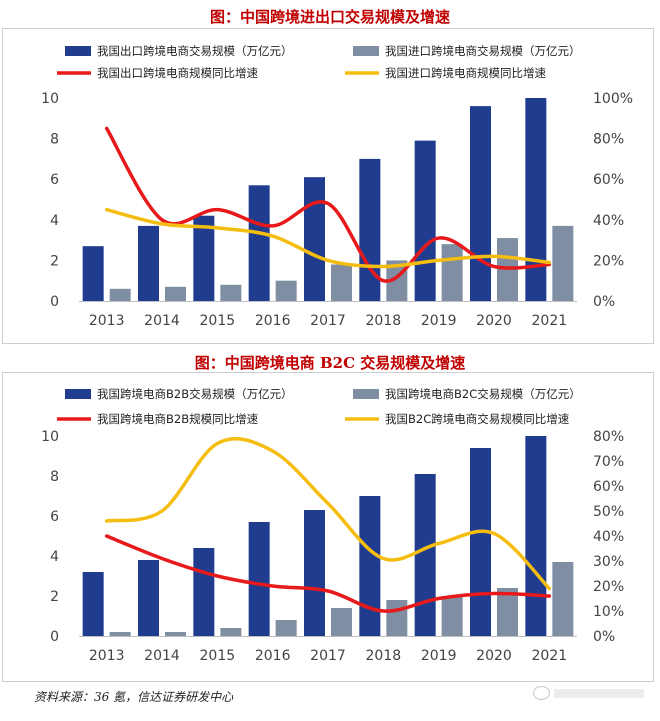 The height and width of the screenshot is (721, 660). What do you see at coordinates (483, 394) in the screenshot?
I see `legend-label-1: 我国跨境电商B2C交易规模（万亿元）` at bounding box center [483, 394].